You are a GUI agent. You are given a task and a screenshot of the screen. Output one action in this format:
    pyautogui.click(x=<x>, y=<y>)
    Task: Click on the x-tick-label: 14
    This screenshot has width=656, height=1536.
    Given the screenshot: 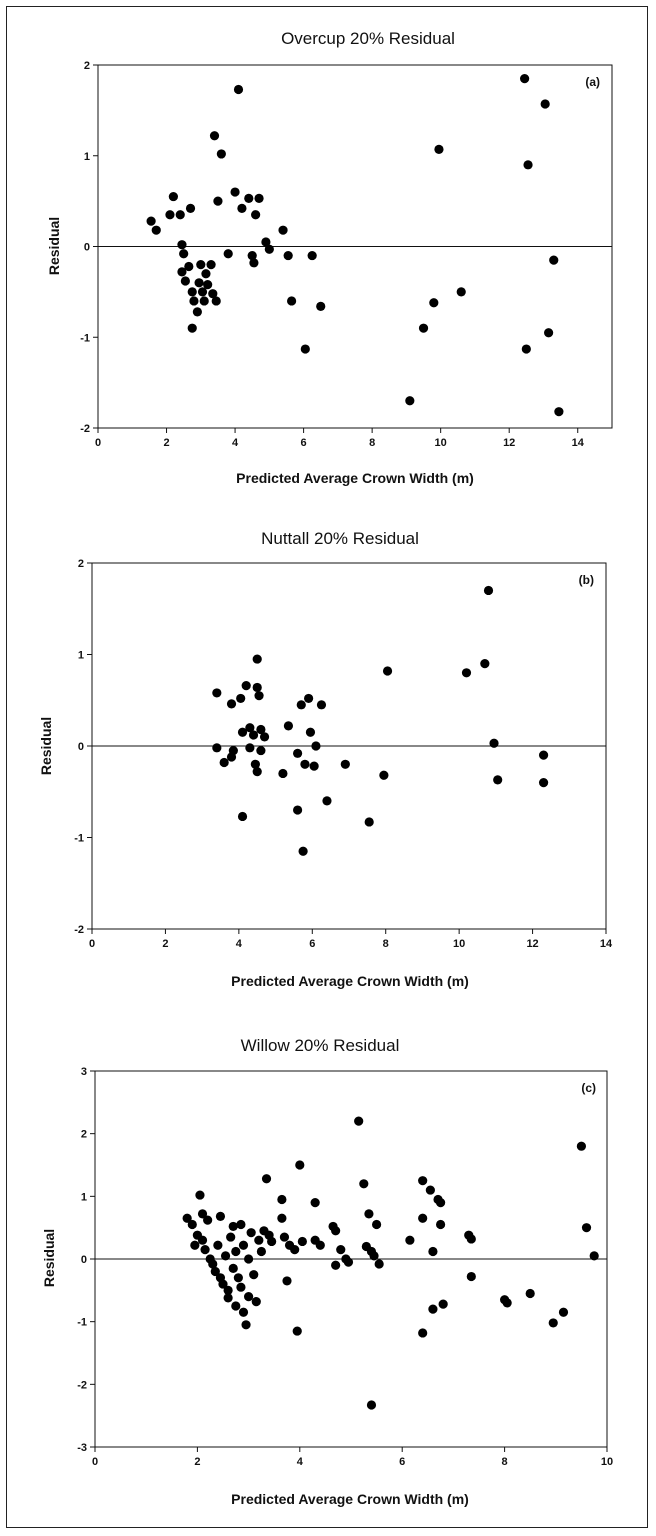 What is the action you would take?
    pyautogui.click(x=578, y=443)
    